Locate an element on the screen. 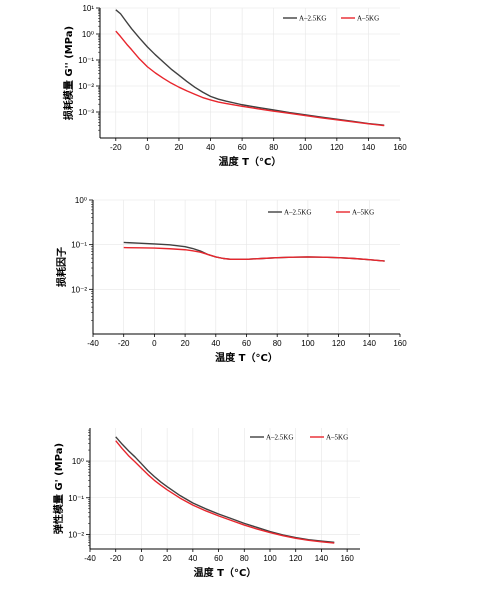 This screenshot has height=597, width=477. y-tick-label: 10⁻³ is located at coordinates (86, 112).